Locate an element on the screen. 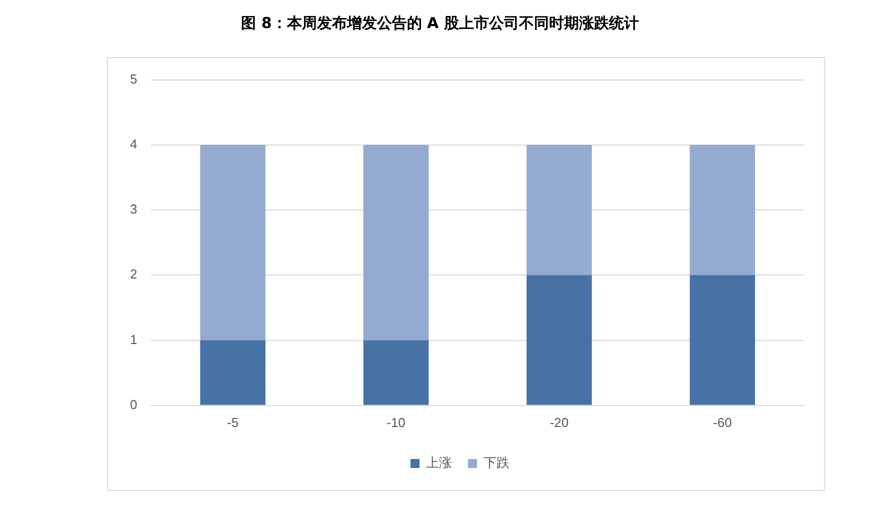 The height and width of the screenshot is (518, 880). legend-label: 下跌 is located at coordinates (497, 463).